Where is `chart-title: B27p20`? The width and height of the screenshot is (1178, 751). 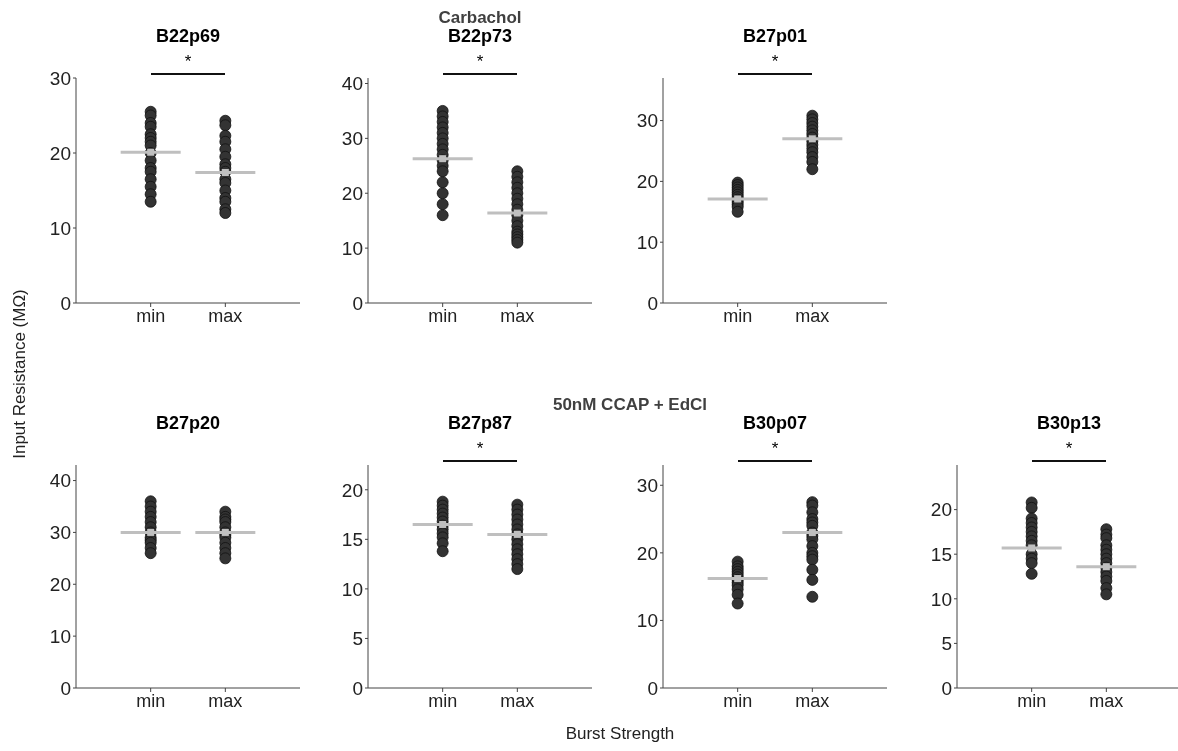 chart-title: B27p20 is located at coordinates (187, 423).